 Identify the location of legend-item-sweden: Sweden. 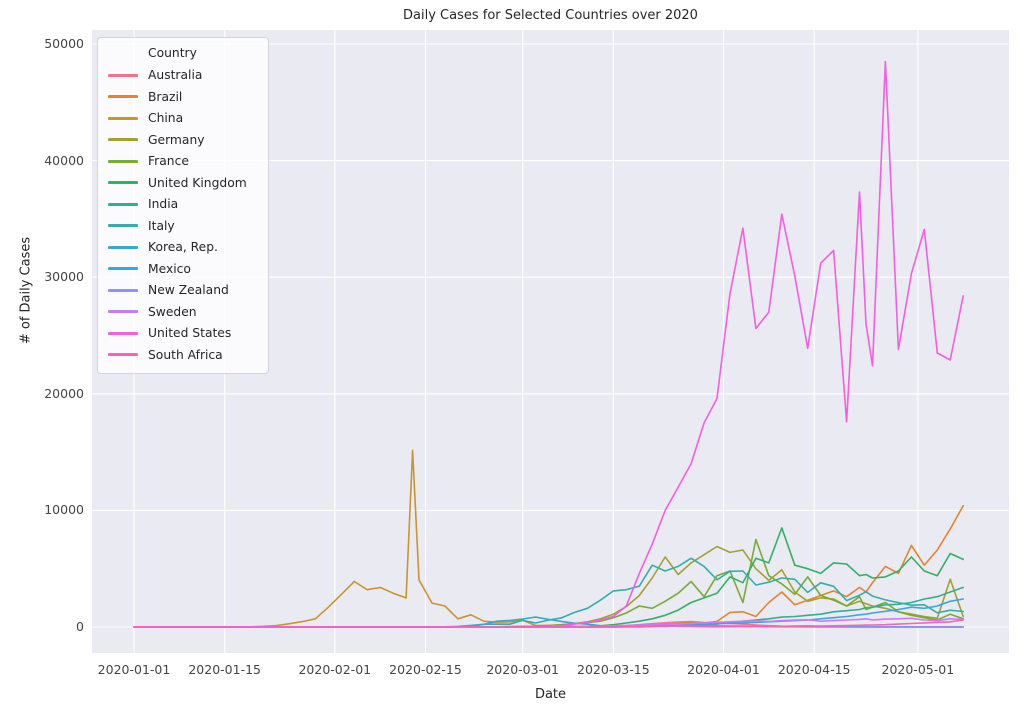
(183, 312).